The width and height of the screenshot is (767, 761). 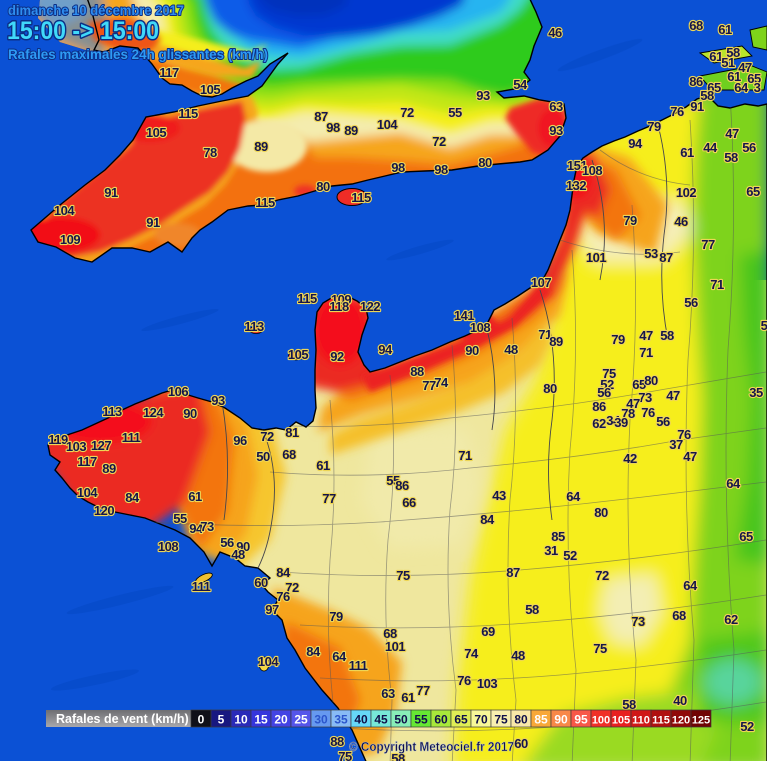 What do you see at coordinates (601, 721) in the screenshot?
I see `svg-text: 100` at bounding box center [601, 721].